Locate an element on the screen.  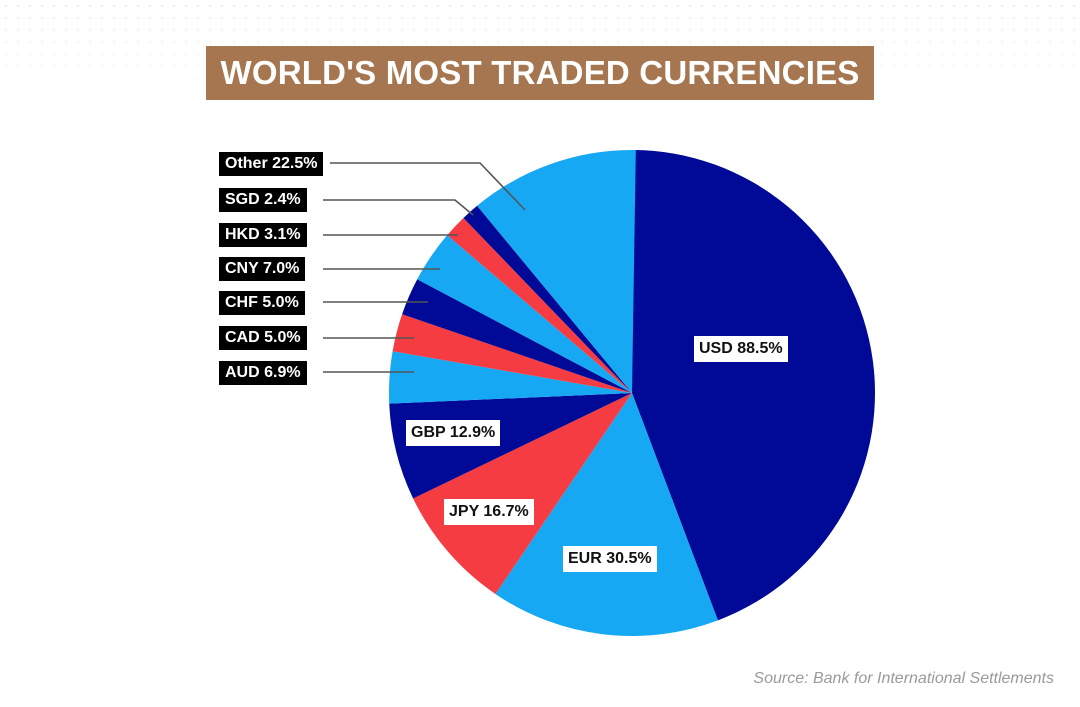
slice-usd is located at coordinates (753, 385).